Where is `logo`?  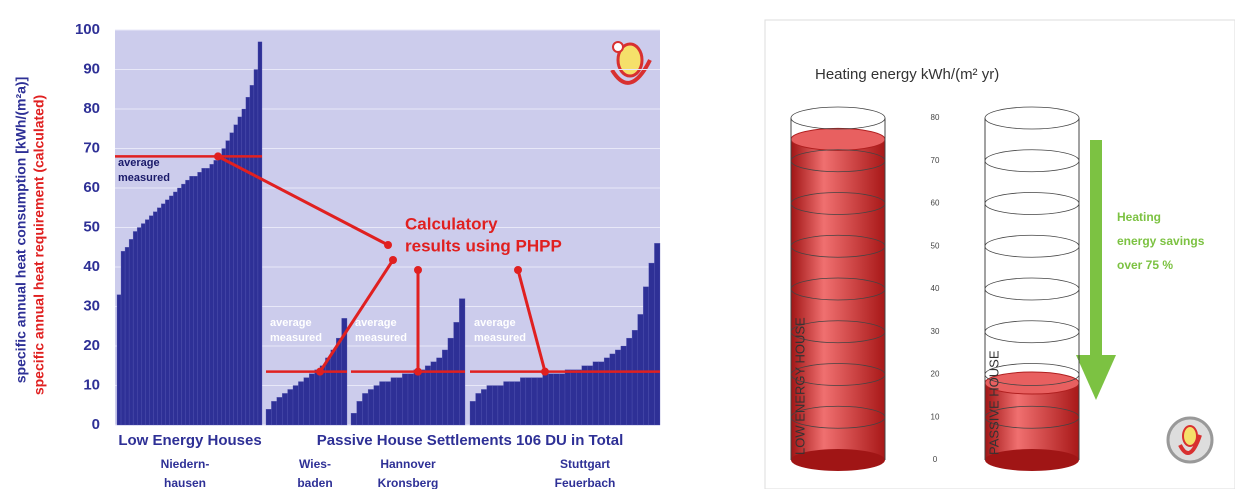 logo is located at coordinates (631, 63).